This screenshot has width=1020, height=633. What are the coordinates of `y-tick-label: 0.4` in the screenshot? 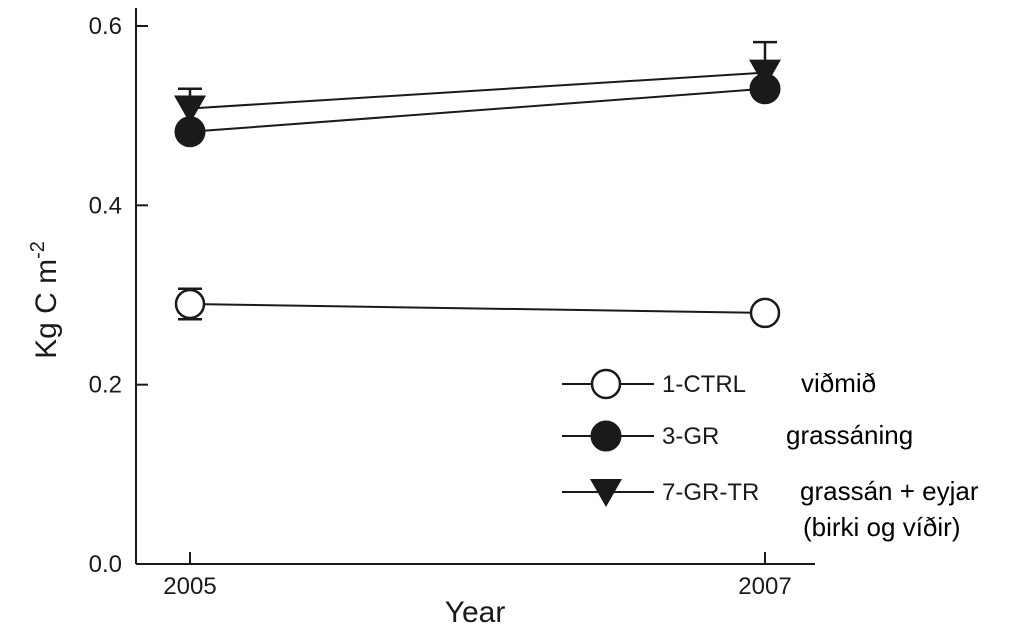 It's located at (105, 205).